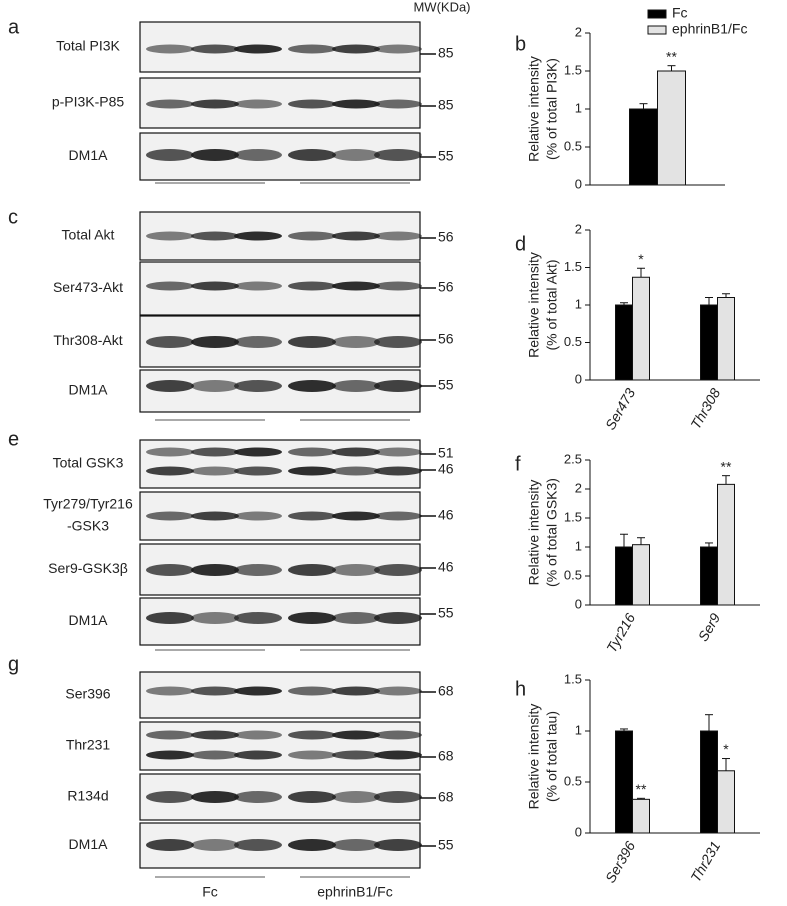  Describe the element at coordinates (13, 439) in the screenshot. I see `panel-letter: e` at that location.